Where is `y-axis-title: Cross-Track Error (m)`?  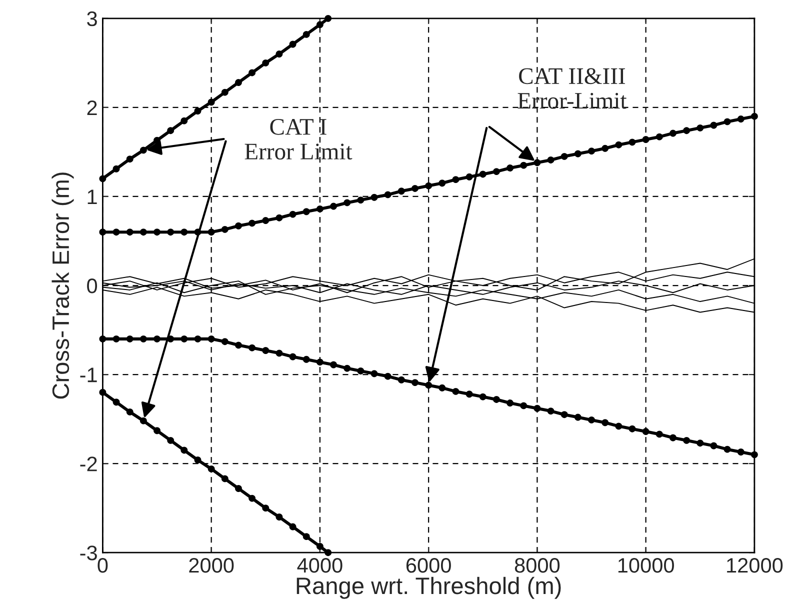 y-axis-title: Cross-Track Error (m) is located at coordinates (63, 285).